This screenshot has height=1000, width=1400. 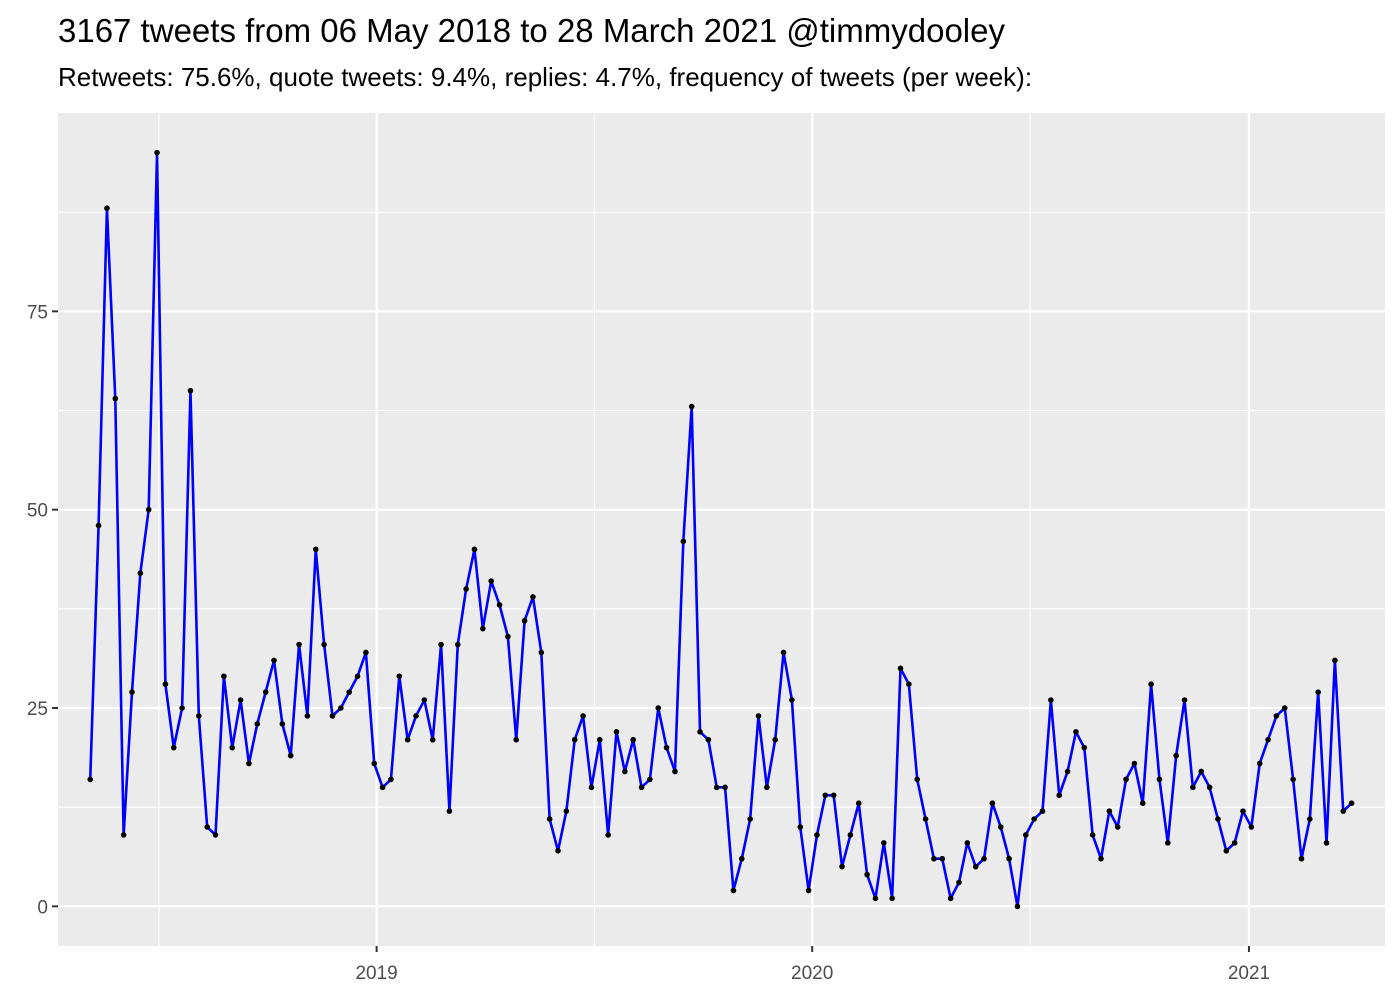 I want to click on y-tick-label: 75, so click(x=37, y=312).